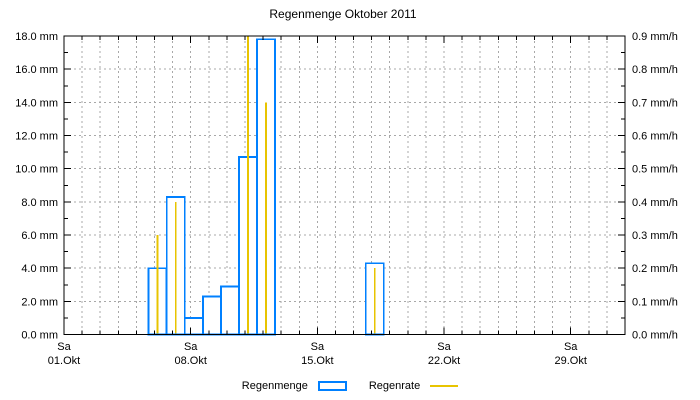 This screenshot has width=700, height=400. I want to click on y-right-tick-label: 0.2 mm/h, so click(655, 269).